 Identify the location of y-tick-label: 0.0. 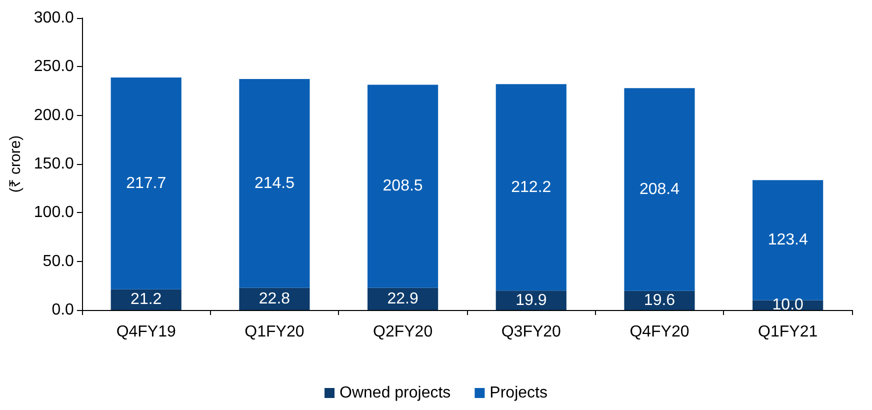
(63, 310).